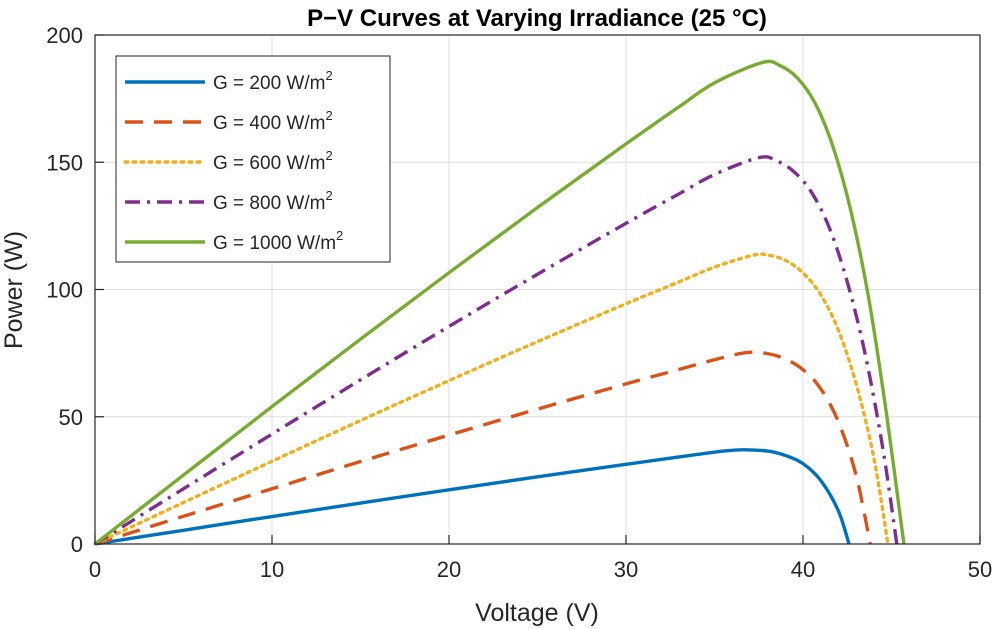 This screenshot has height=629, width=997. Describe the element at coordinates (77, 544) in the screenshot. I see `y-tick-label: 0` at that location.